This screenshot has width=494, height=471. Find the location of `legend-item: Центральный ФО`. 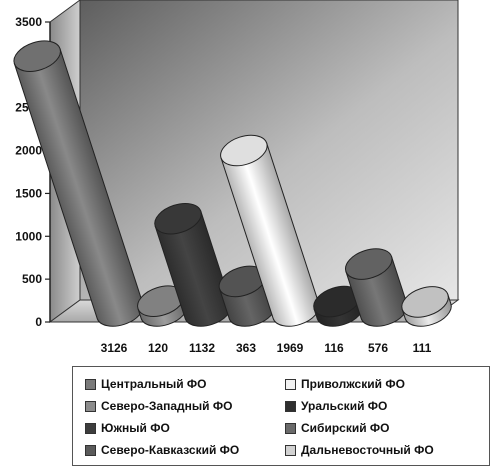

legend-item: Центральный ФО is located at coordinates (178, 384).